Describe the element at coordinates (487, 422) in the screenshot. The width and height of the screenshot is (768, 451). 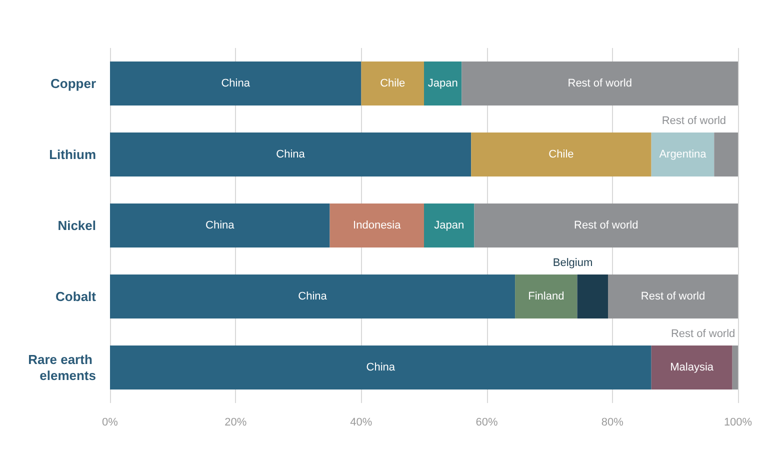
I see `x-tick-label: 60%` at that location.